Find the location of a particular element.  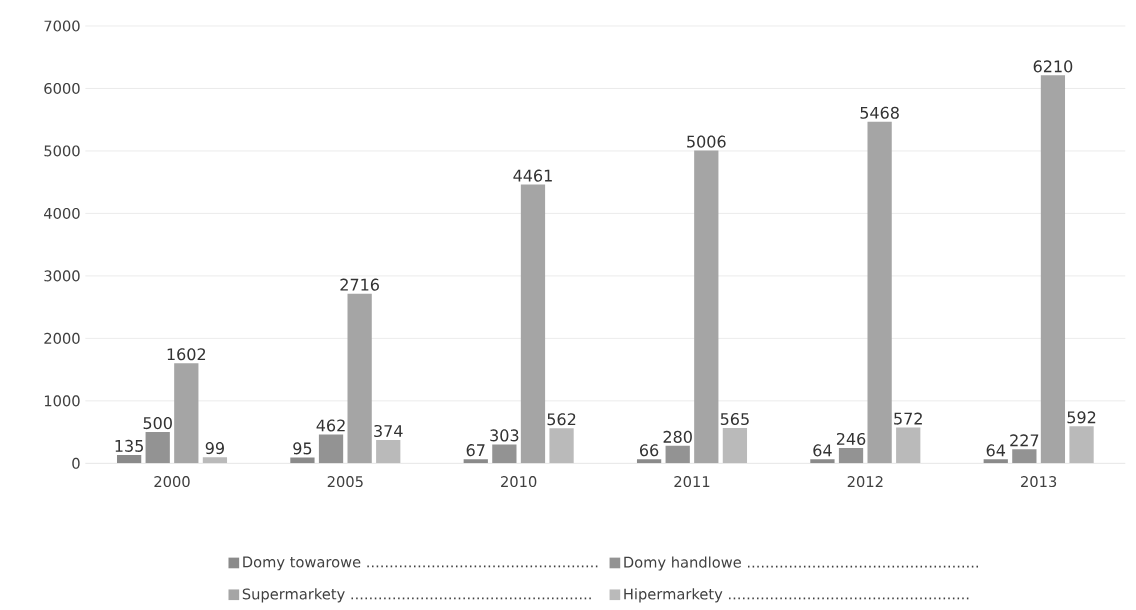

data-label: 462 is located at coordinates (330, 425).